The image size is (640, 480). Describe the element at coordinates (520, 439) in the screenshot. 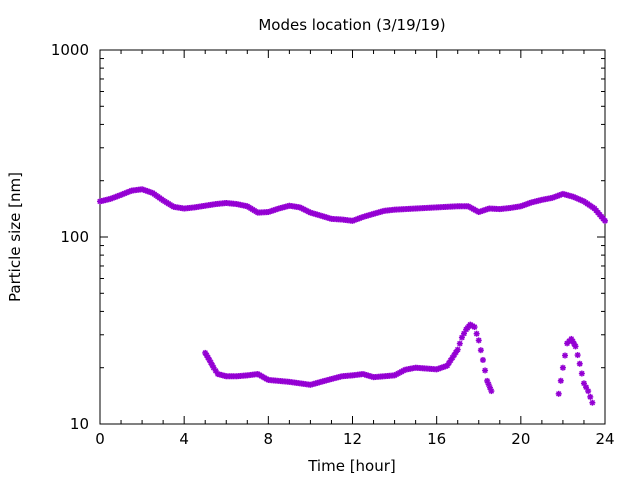

I see `x-tick-label: 20` at that location.